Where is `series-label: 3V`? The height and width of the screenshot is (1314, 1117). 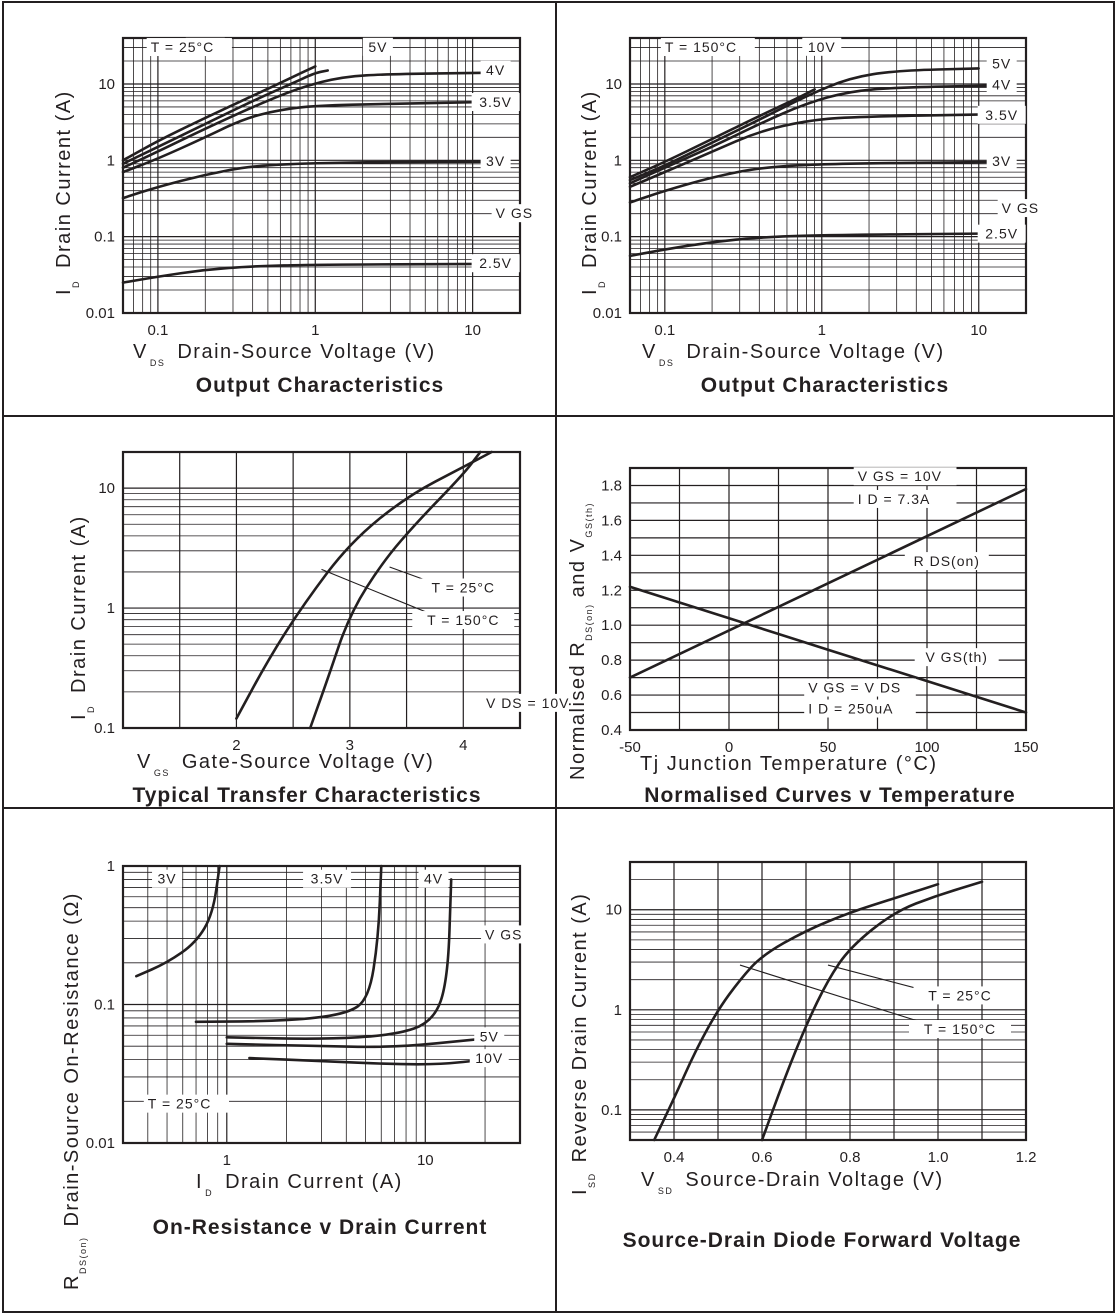
series-label: 3V is located at coordinates (495, 161).